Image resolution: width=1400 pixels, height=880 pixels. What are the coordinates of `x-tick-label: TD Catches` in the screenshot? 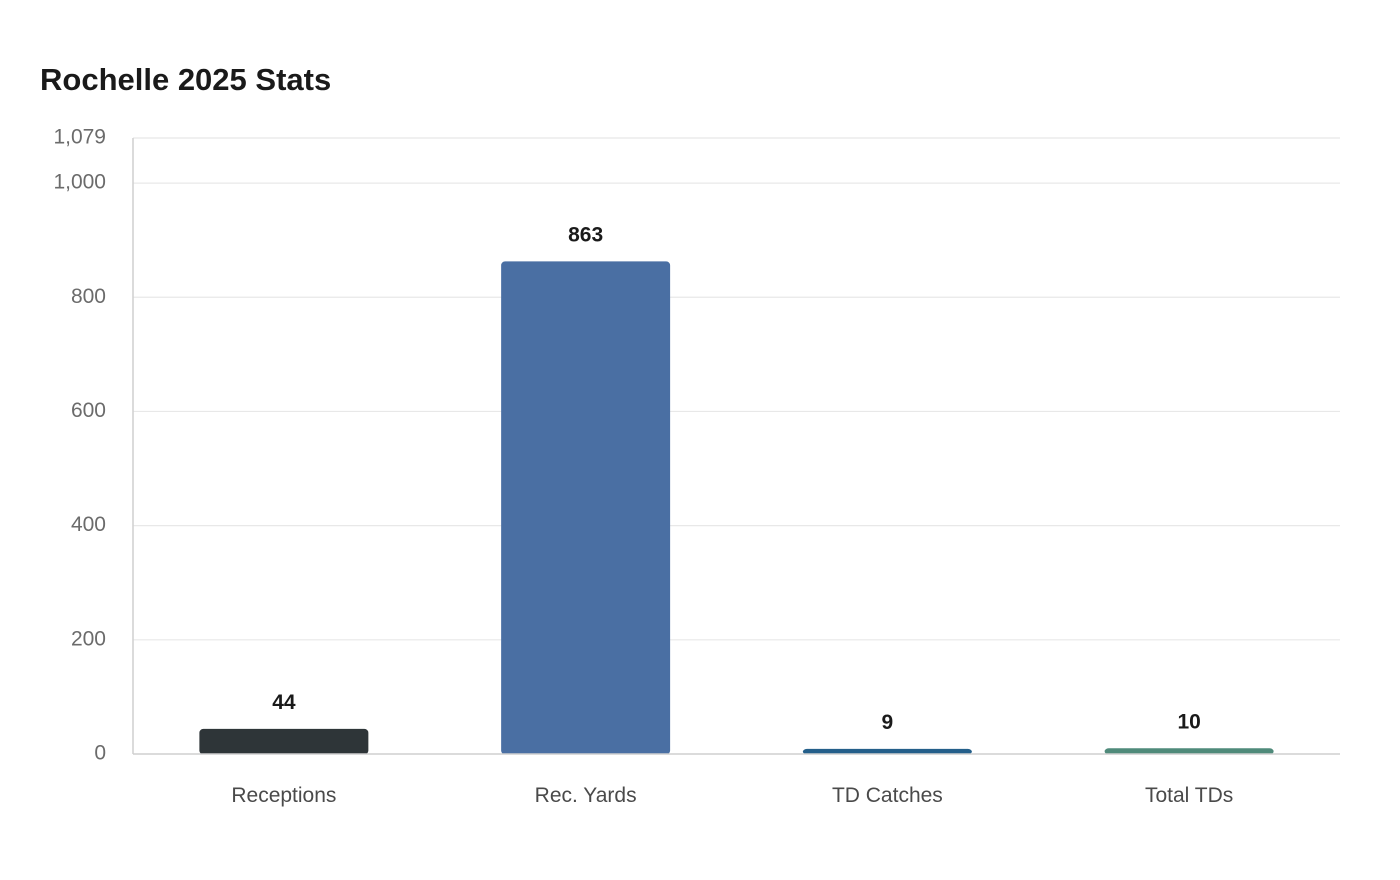 It's located at (887, 795).